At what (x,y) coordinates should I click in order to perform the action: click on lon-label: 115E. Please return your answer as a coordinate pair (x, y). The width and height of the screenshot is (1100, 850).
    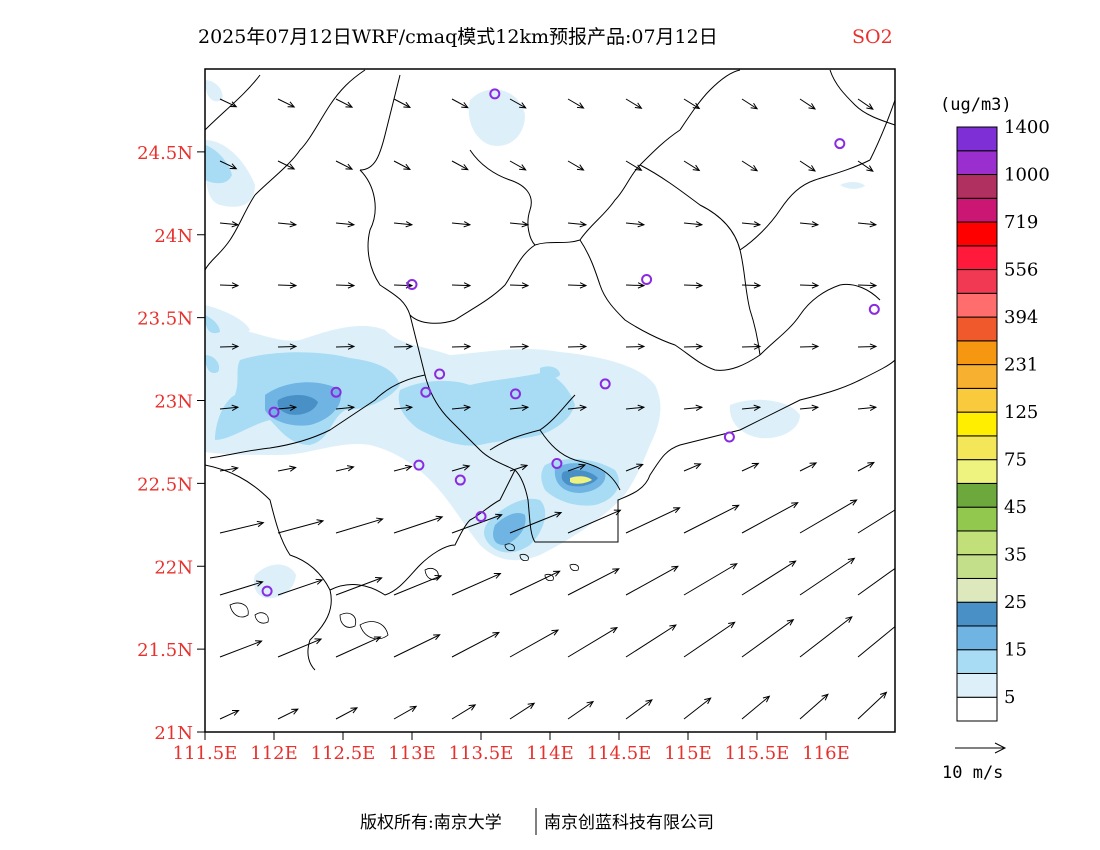
    Looking at the image, I should click on (688, 753).